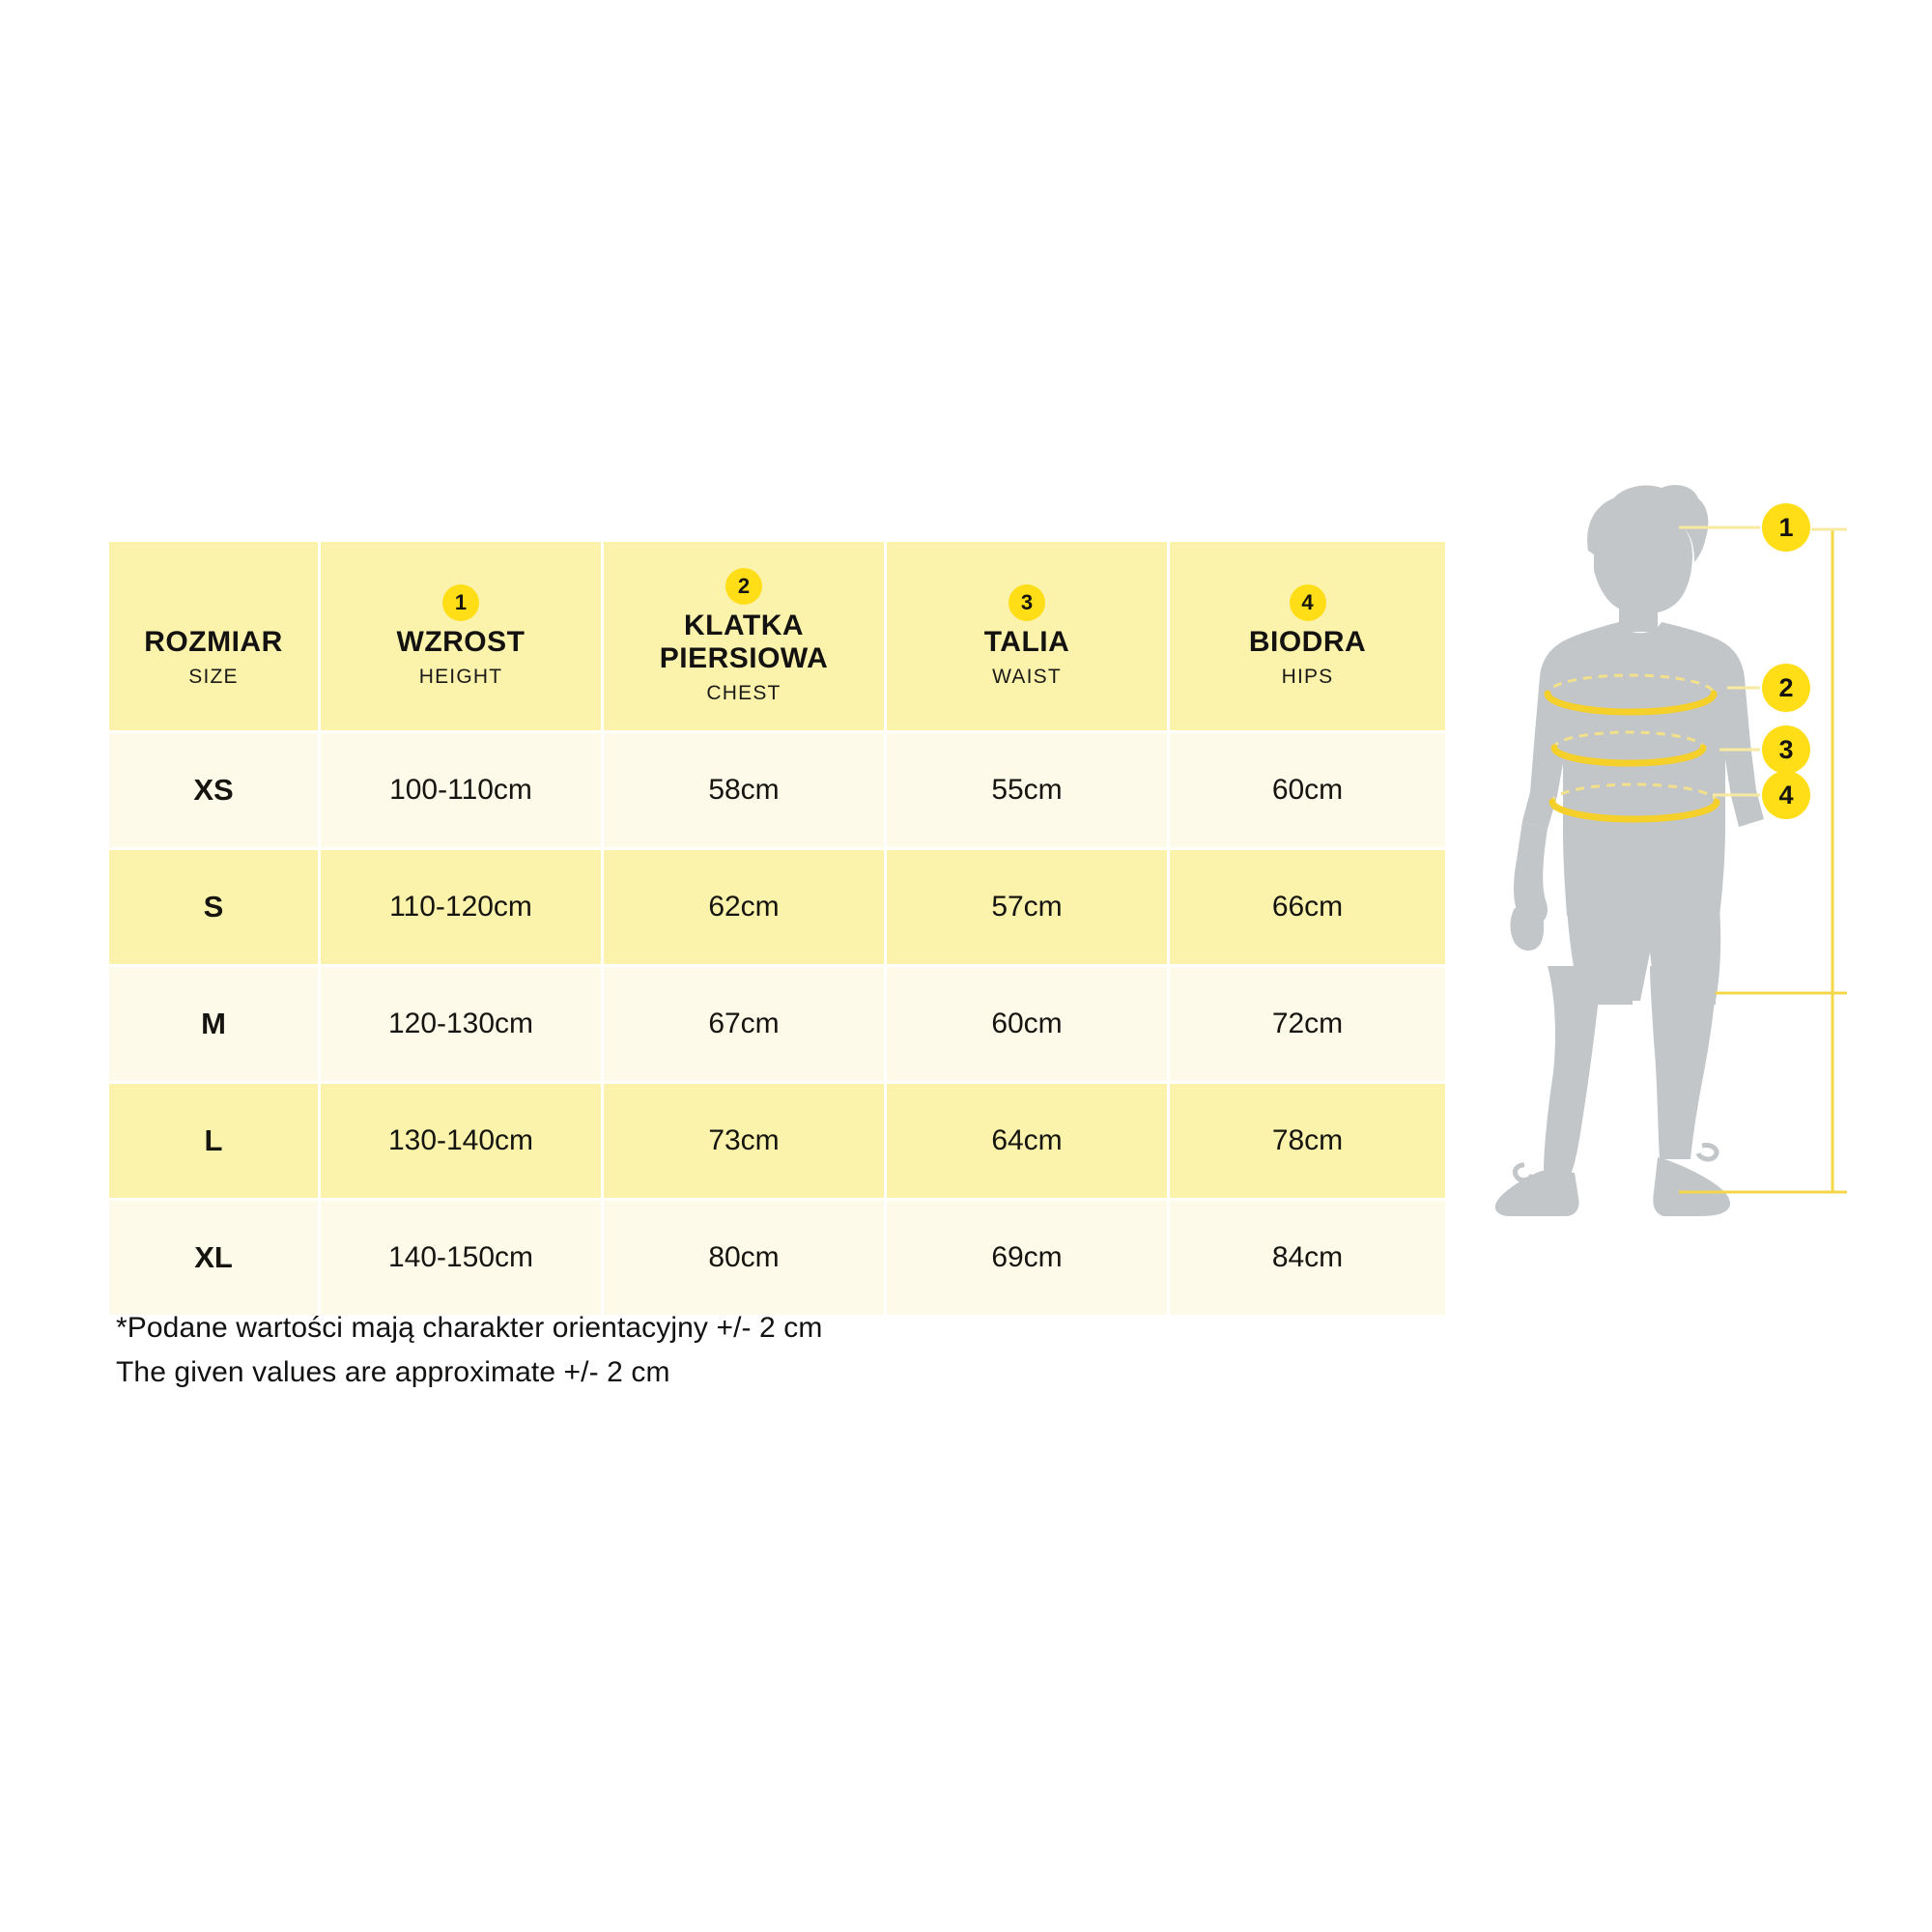 This screenshot has width=1932, height=1932. What do you see at coordinates (744, 626) in the screenshot?
I see `column-header-chest-pl-line1: KLATKA` at bounding box center [744, 626].